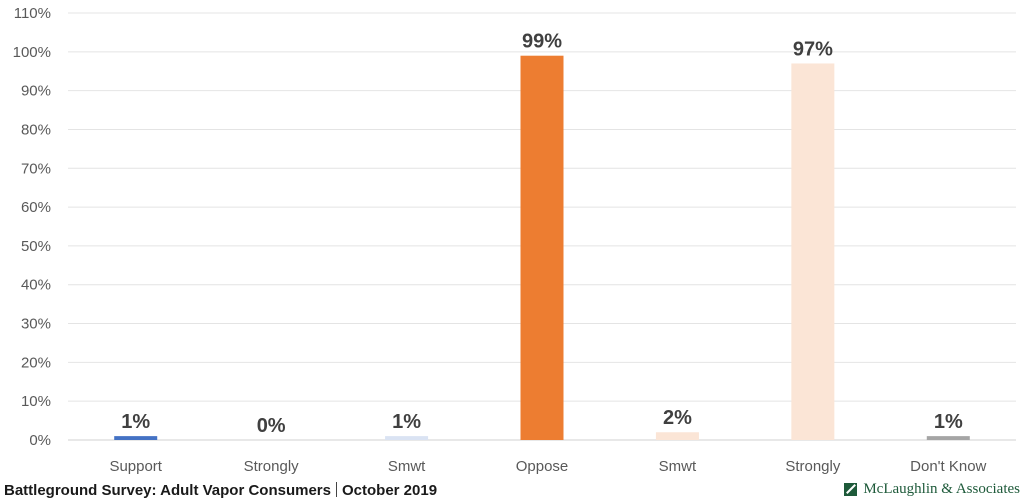 The width and height of the screenshot is (1026, 502). Describe the element at coordinates (36, 129) in the screenshot. I see `y-tick-label: 80%` at that location.